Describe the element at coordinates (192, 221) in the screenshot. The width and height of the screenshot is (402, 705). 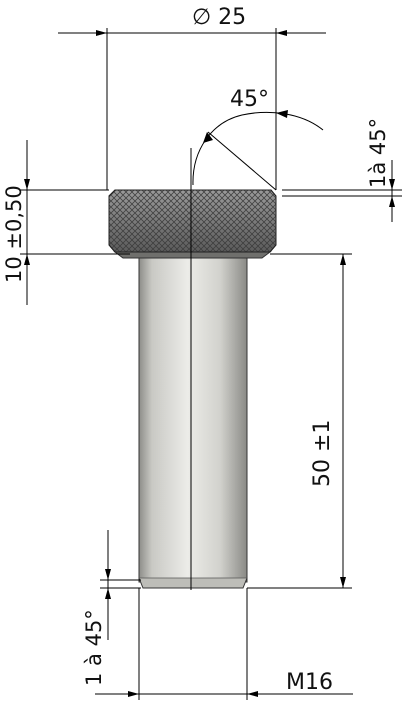
I see `knurled-head` at that location.